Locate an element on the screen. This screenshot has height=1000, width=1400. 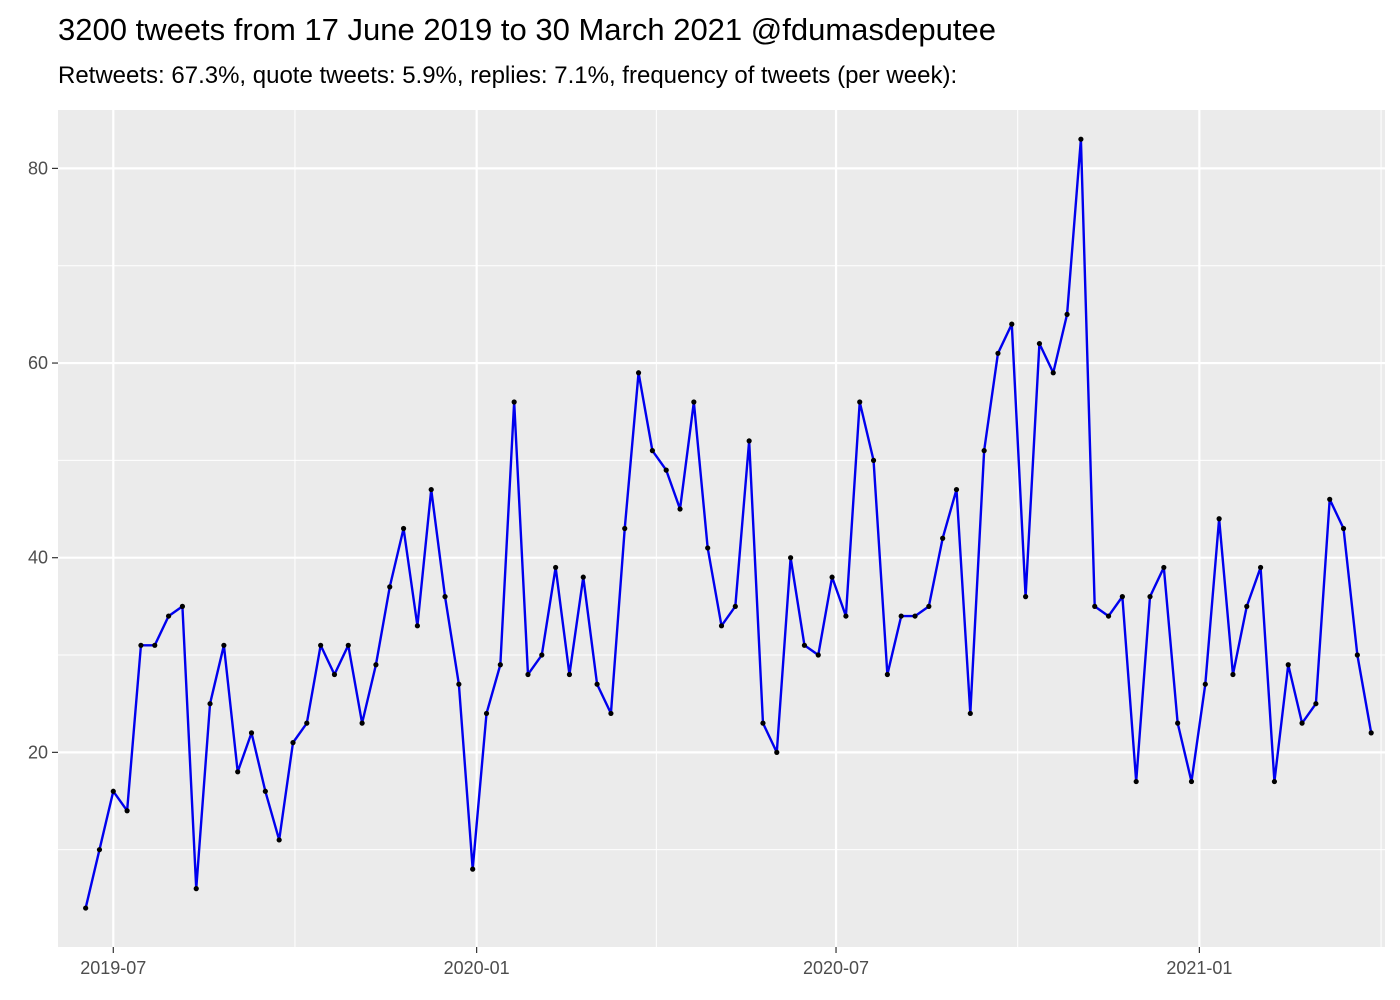
y-tick-label: 80 is located at coordinates (38, 168).